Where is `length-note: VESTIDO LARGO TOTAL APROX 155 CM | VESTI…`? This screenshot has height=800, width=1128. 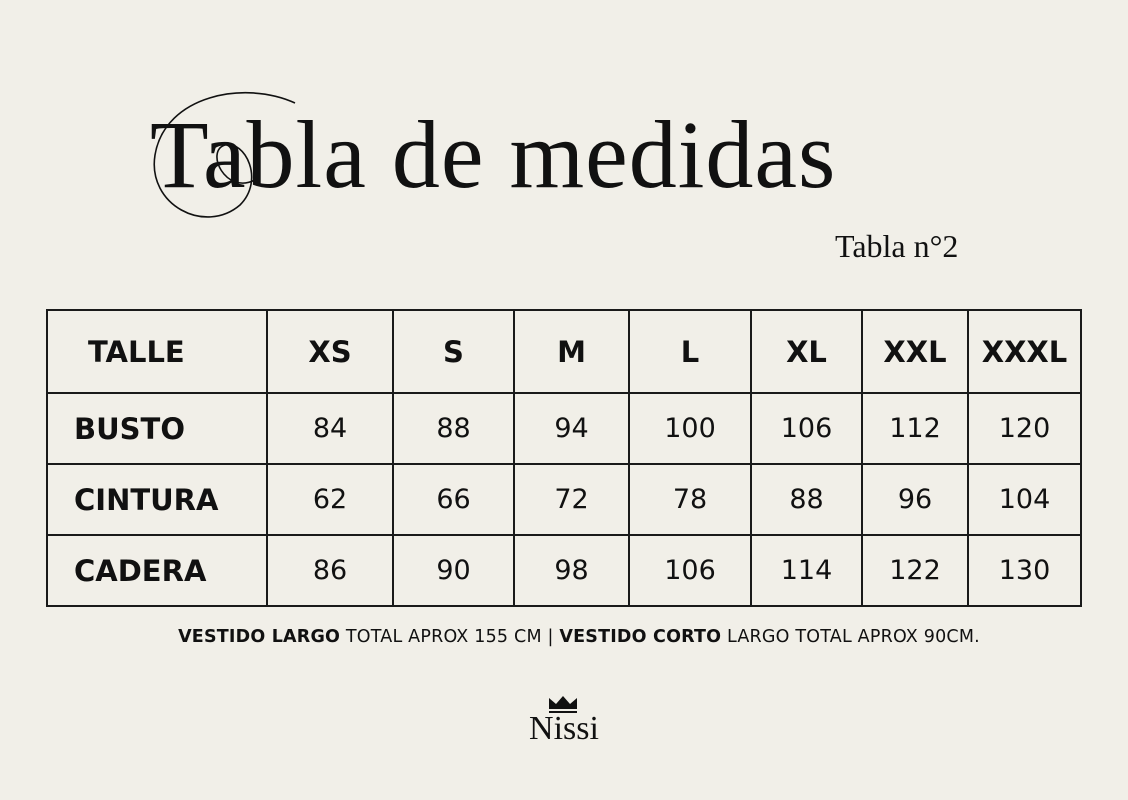 length-note: VESTIDO LARGO TOTAL APROX 155 CM | VESTI… is located at coordinates (564, 637).